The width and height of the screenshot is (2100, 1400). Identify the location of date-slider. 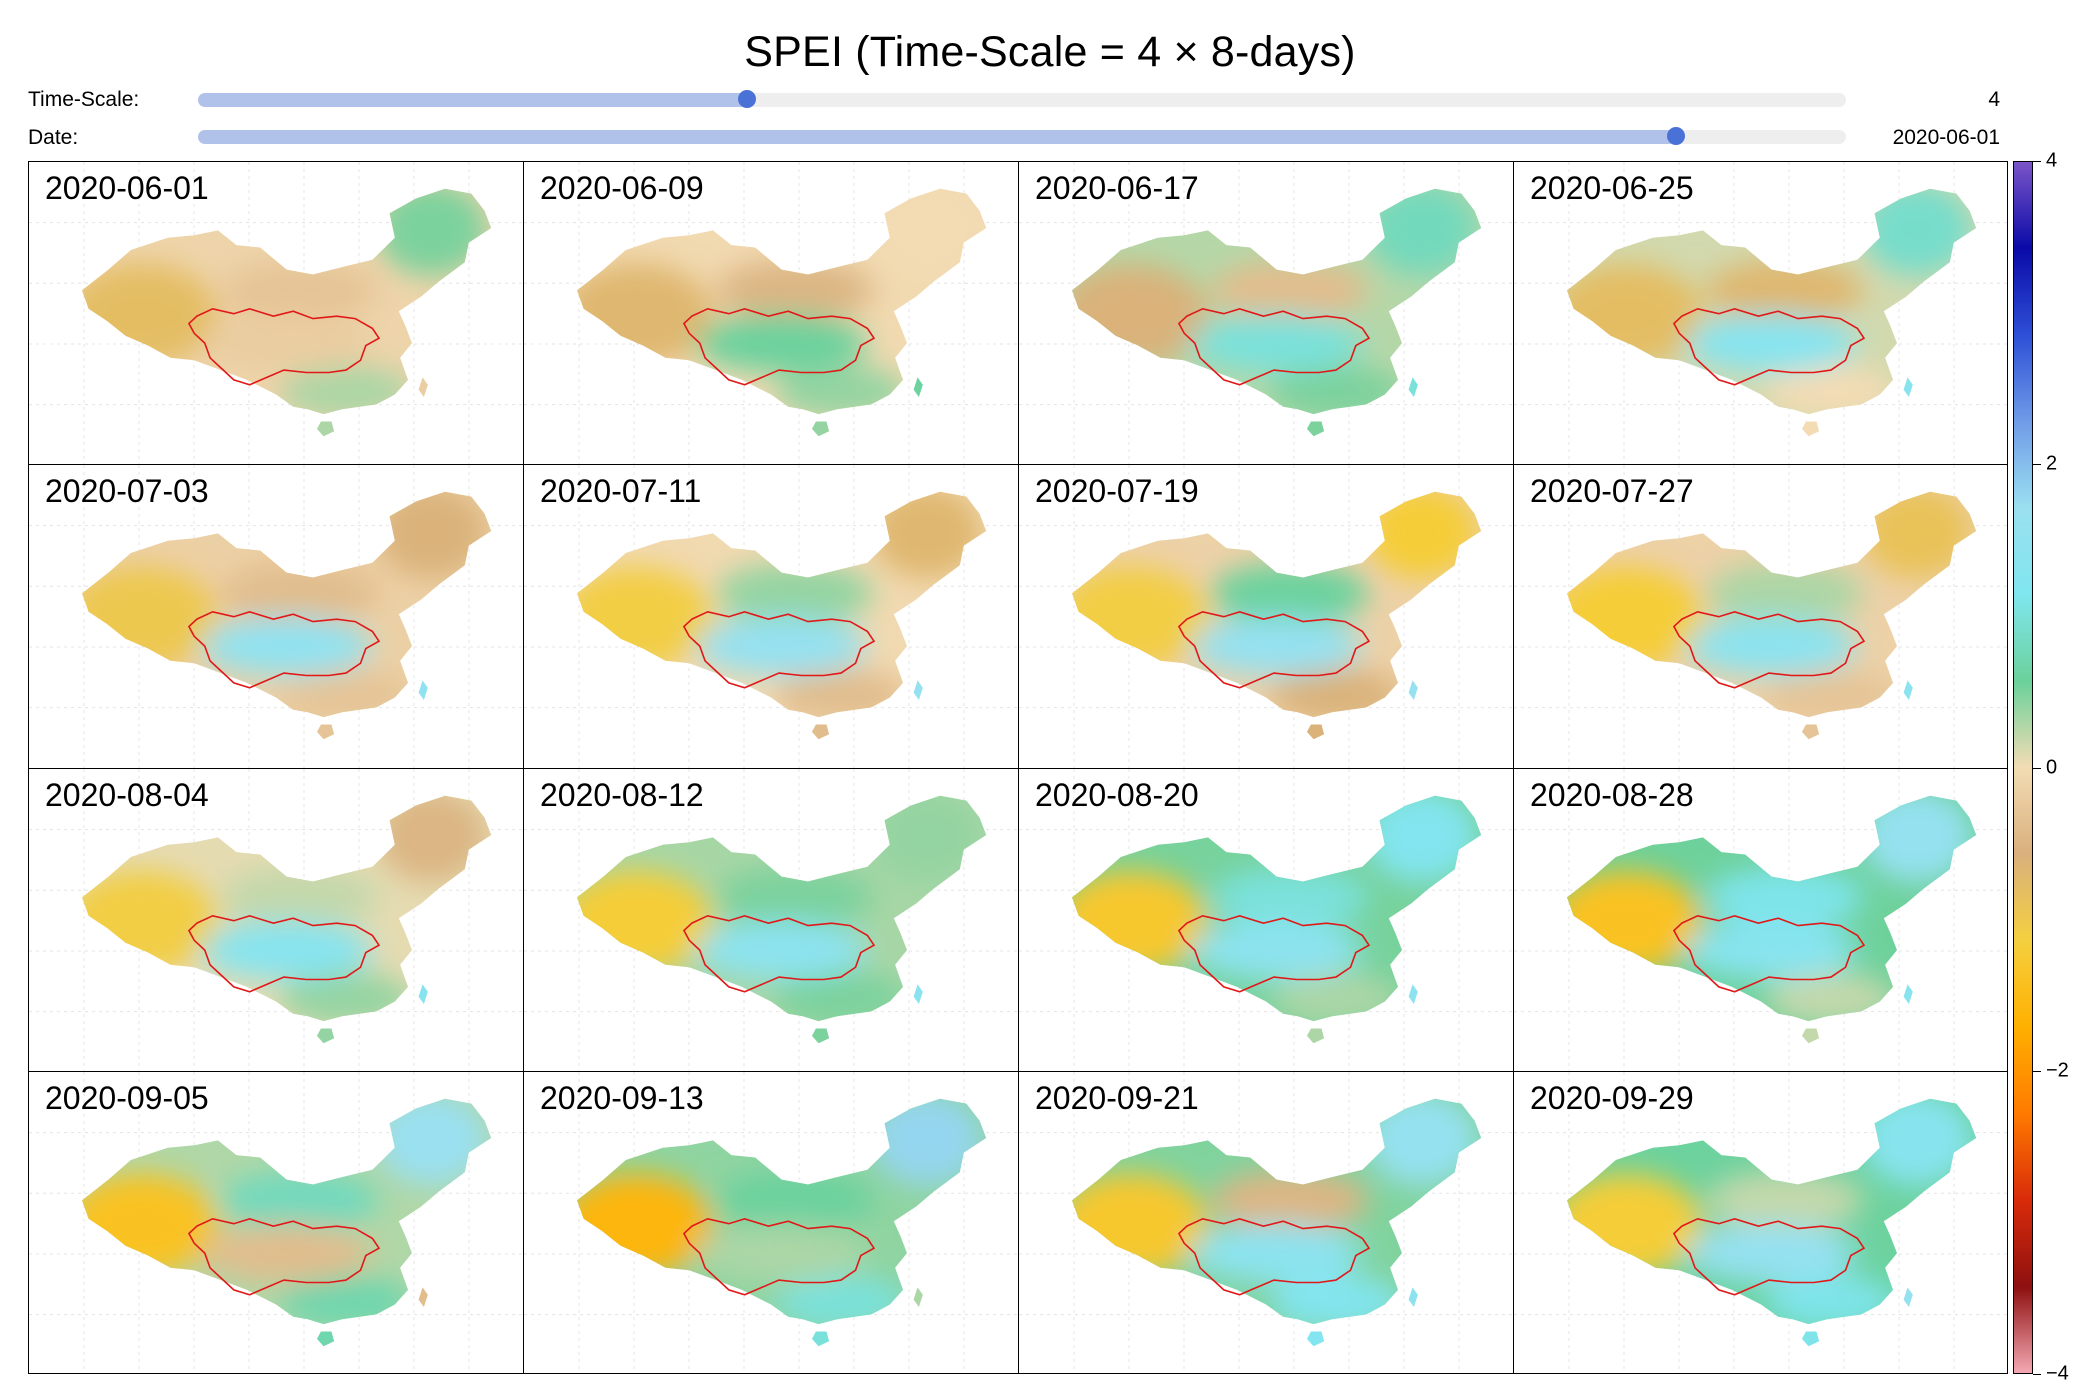
(1022, 136).